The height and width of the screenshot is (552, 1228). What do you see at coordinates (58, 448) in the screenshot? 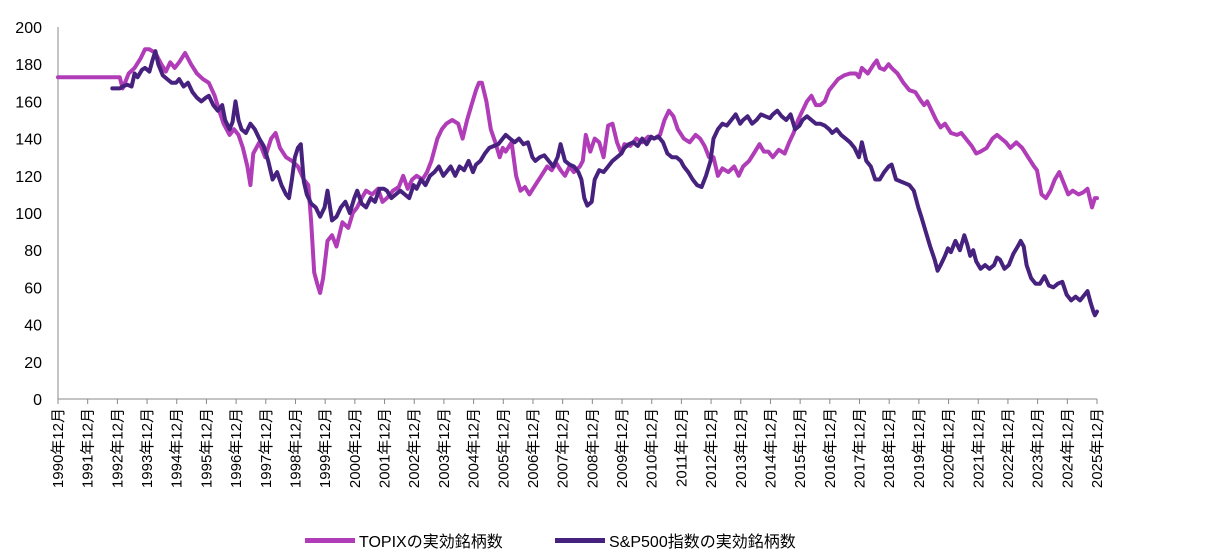
I see `x-tick-label: 1990年12月` at bounding box center [58, 448].